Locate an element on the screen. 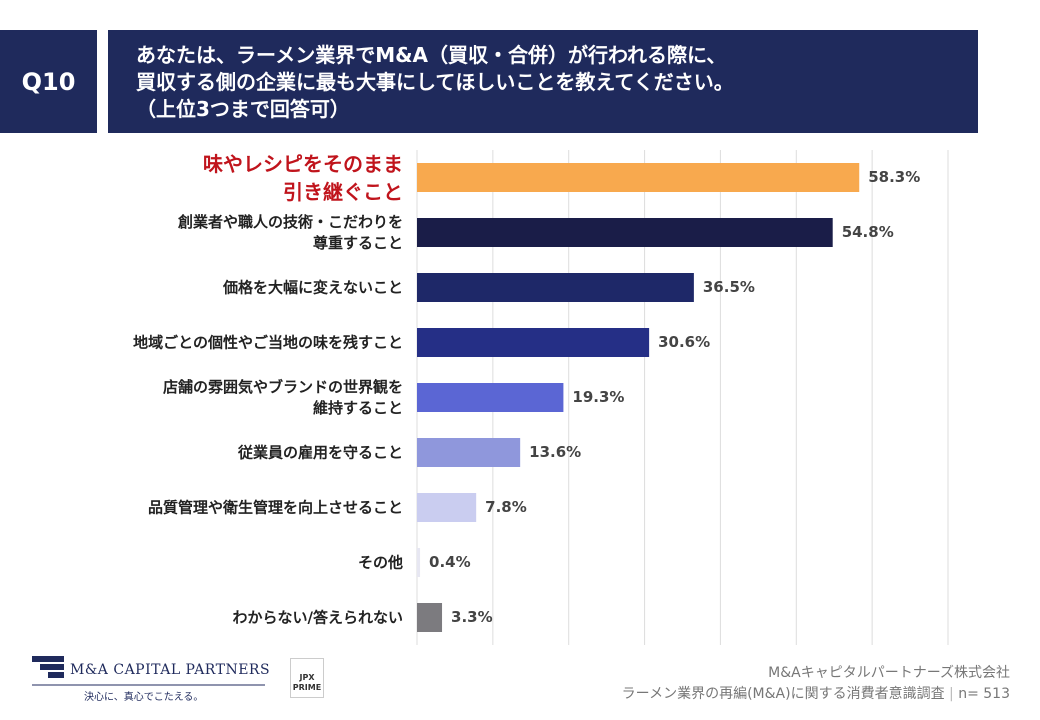  category-label: わからない/答えられない is located at coordinates (317, 617).